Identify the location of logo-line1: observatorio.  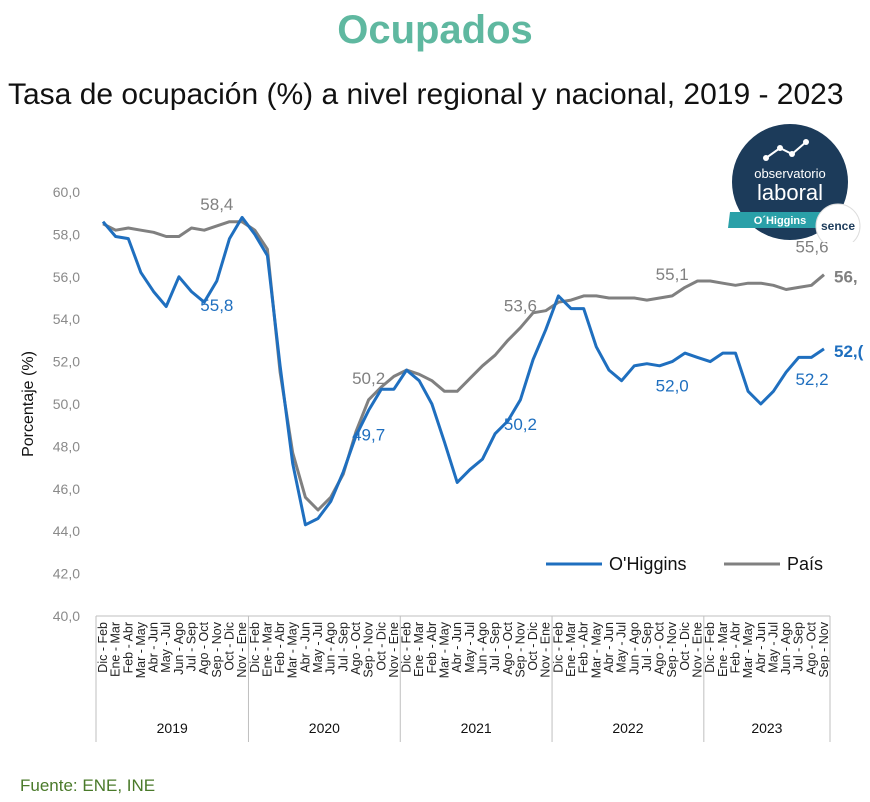
(790, 173).